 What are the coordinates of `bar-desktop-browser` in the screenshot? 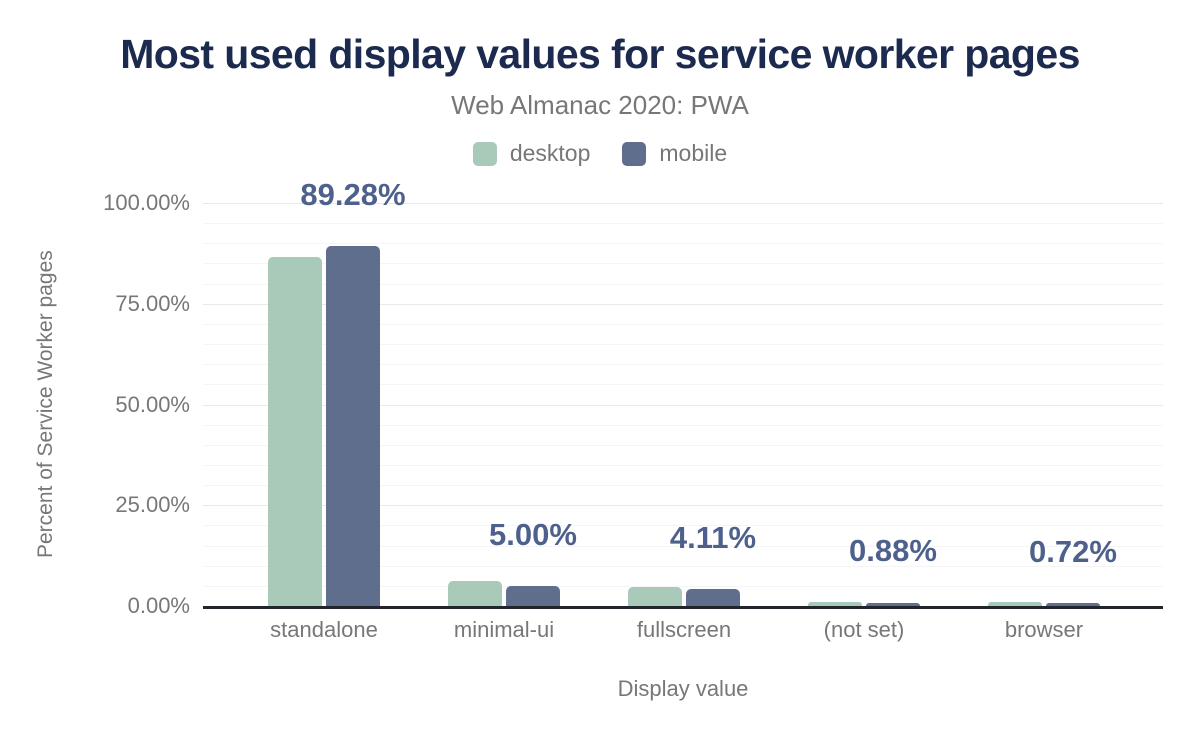 It's located at (1015, 604).